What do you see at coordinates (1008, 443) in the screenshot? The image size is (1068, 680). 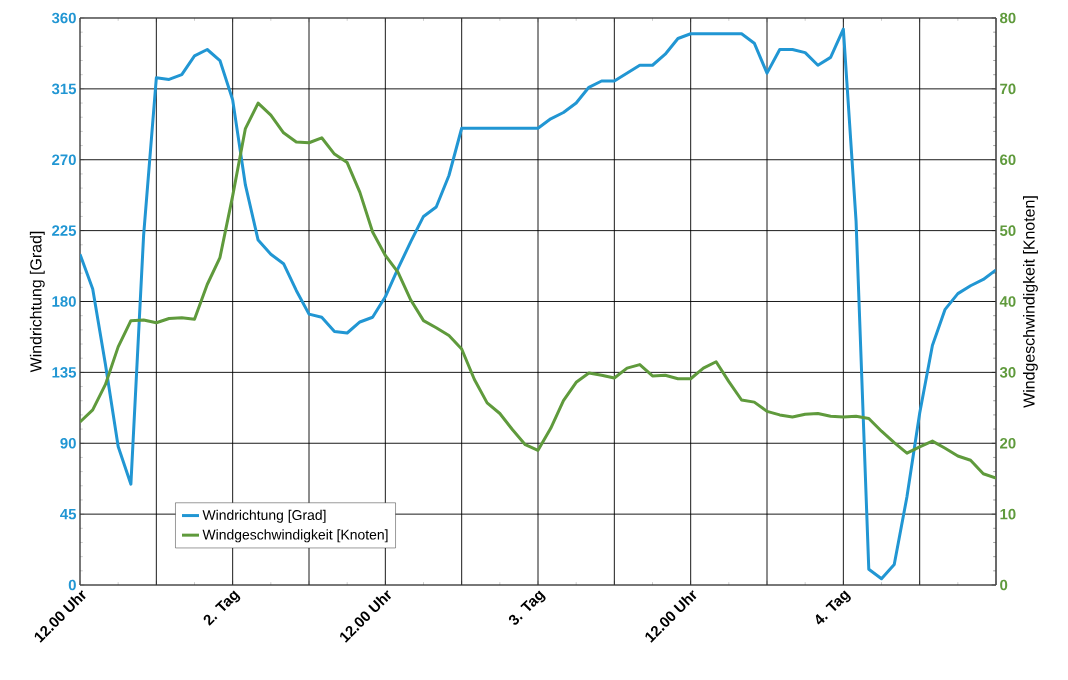 I see `y2-tick-label: 20` at bounding box center [1008, 443].